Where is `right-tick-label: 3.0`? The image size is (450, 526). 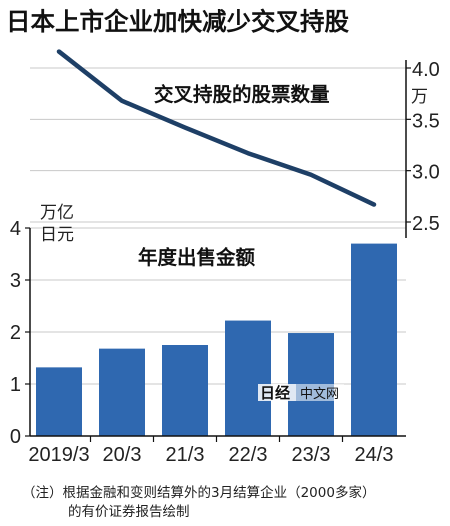 right-tick-label: 3.0 is located at coordinates (426, 173).